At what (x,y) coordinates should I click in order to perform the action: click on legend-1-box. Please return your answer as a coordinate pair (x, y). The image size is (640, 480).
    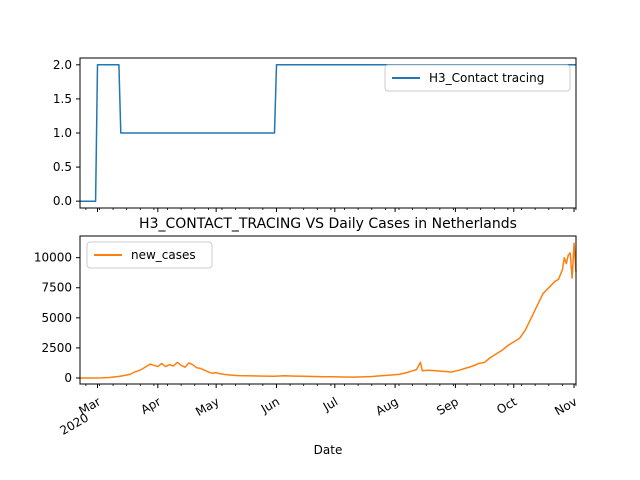
    Looking at the image, I should click on (477, 78).